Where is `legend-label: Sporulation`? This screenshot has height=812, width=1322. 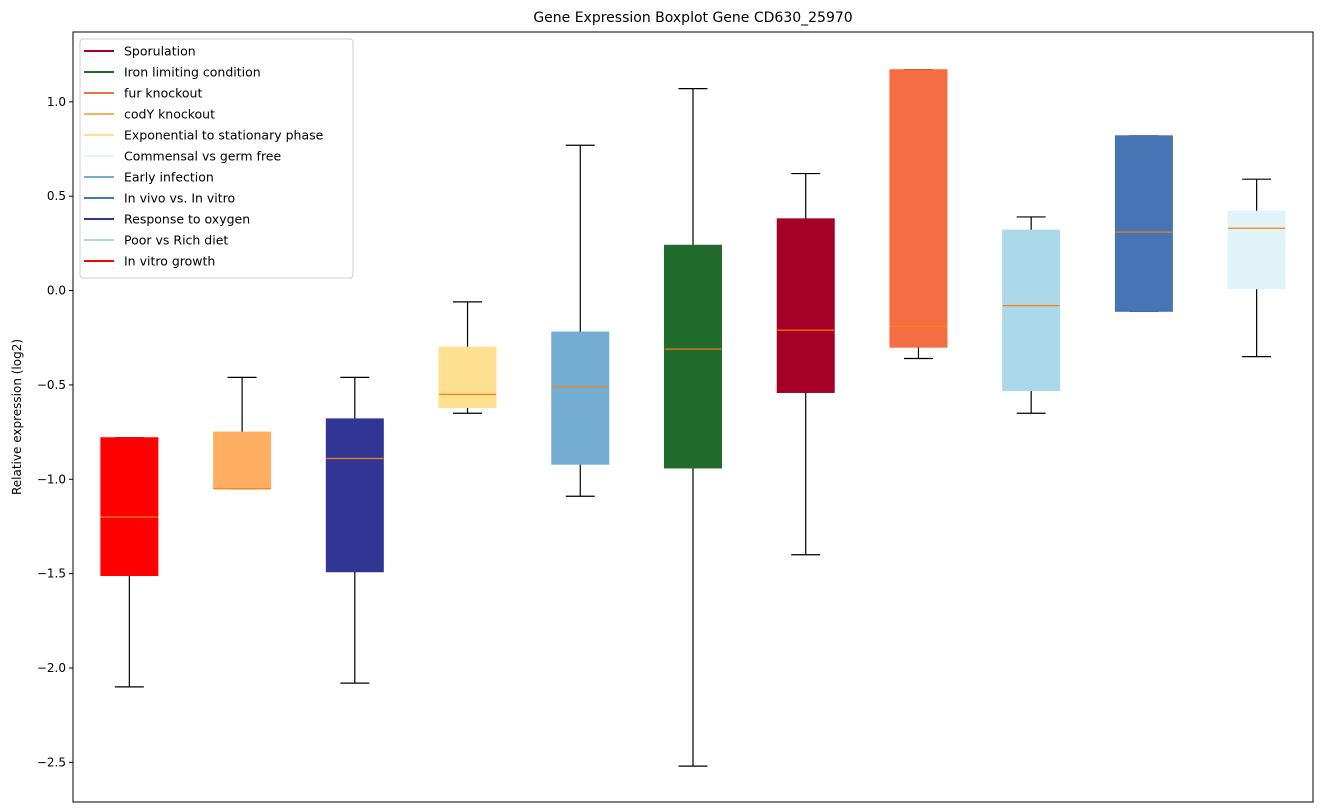 legend-label: Sporulation is located at coordinates (160, 51).